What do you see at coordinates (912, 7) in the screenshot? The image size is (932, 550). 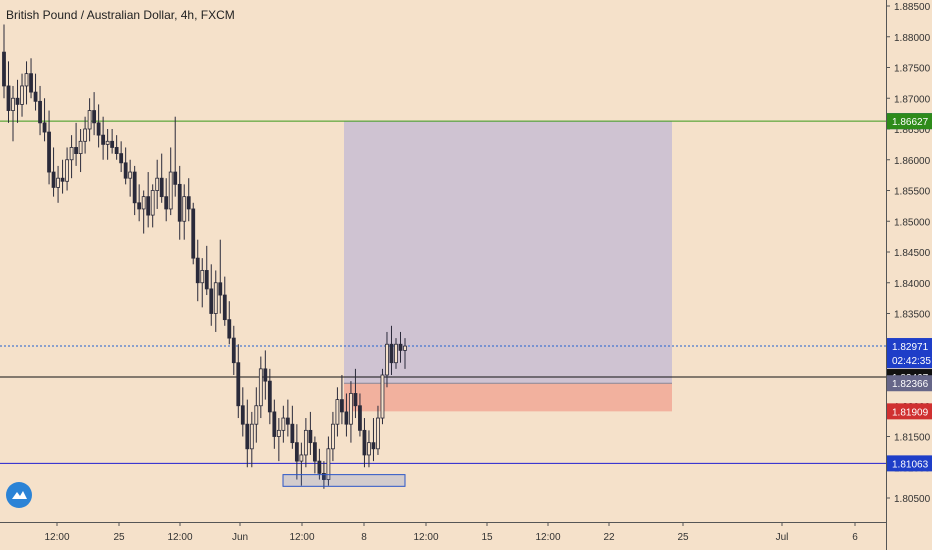 I see `y-tick-label: 1.88500` at bounding box center [912, 7].